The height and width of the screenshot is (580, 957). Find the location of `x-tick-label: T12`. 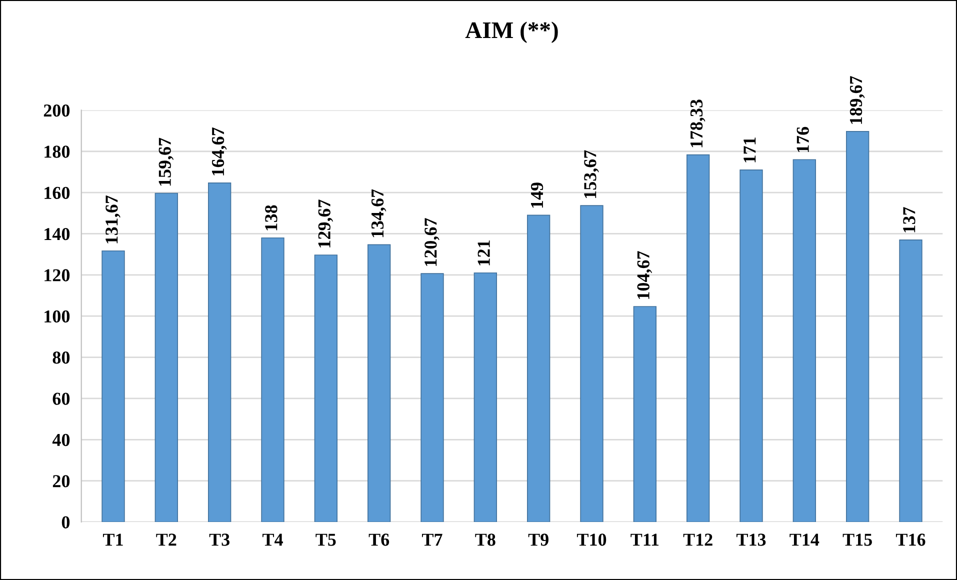

x-tick-label: T12 is located at coordinates (697, 540).